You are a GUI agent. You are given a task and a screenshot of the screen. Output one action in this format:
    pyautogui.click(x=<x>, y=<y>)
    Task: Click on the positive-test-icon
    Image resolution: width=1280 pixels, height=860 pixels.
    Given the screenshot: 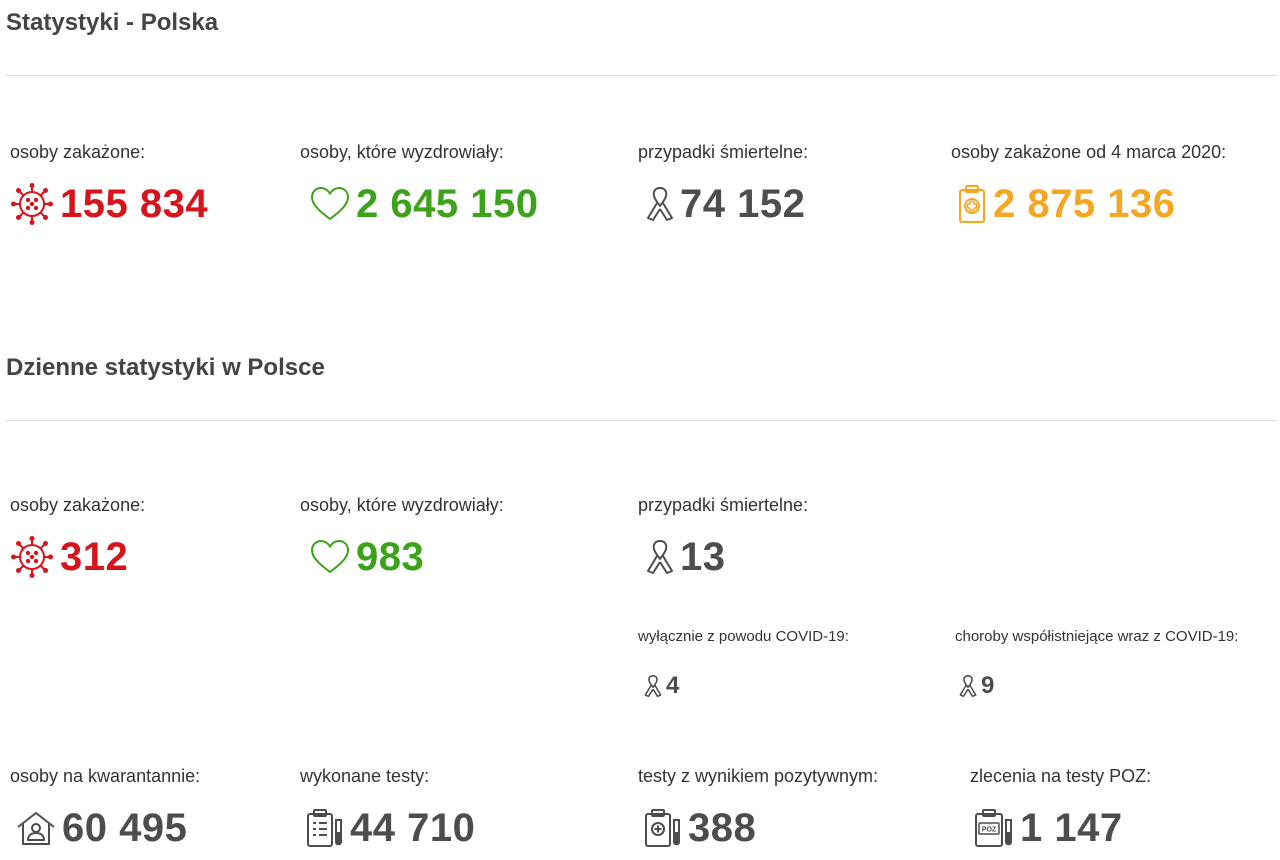 What is the action you would take?
    pyautogui.click(x=663, y=828)
    